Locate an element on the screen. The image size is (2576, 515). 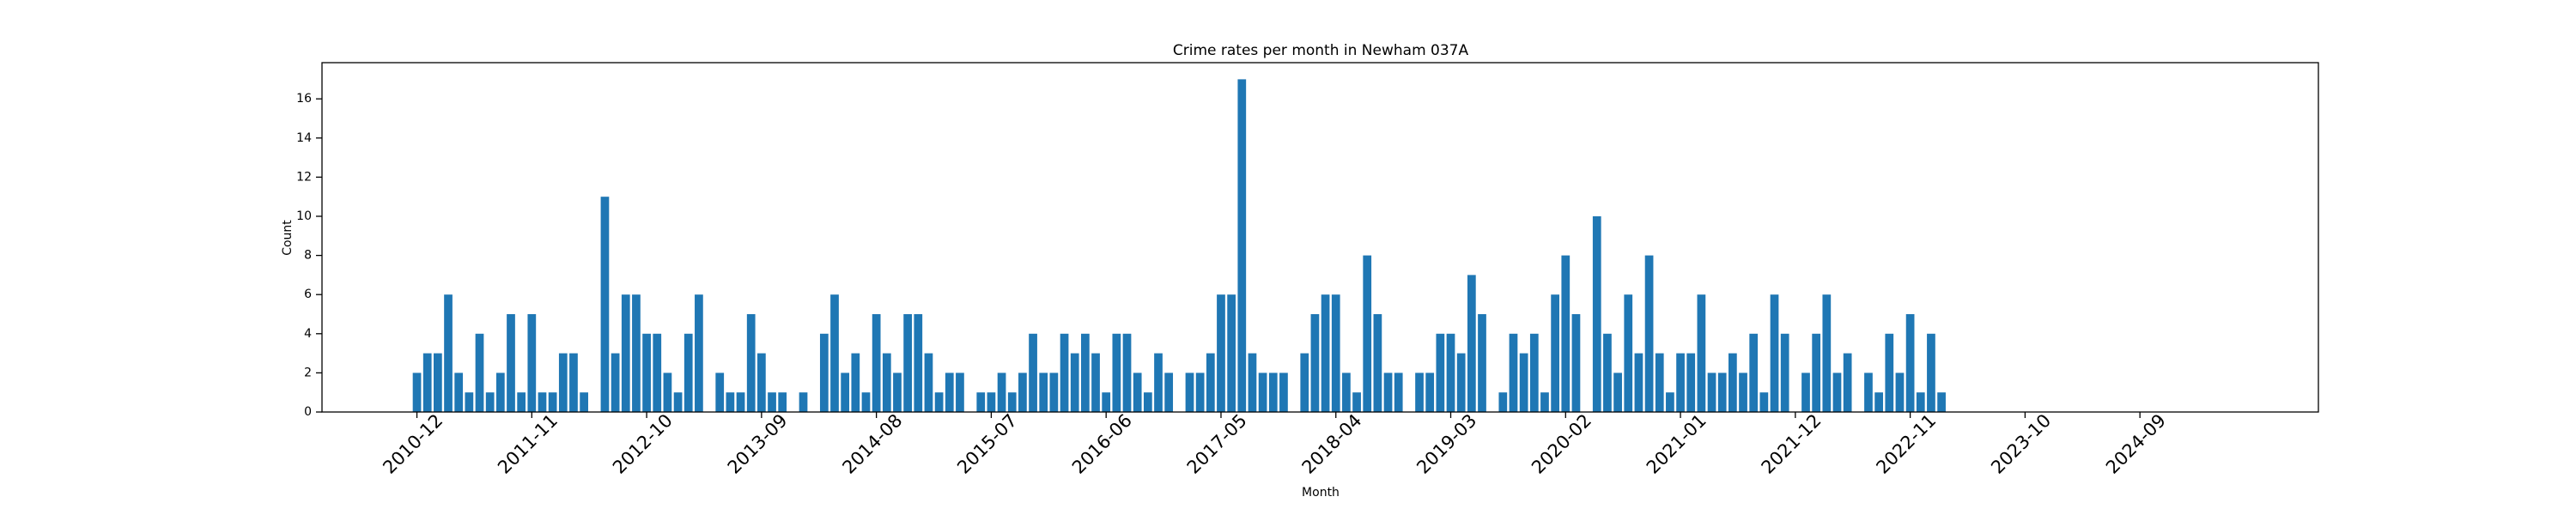
y-axis-label: Count is located at coordinates (288, 238).